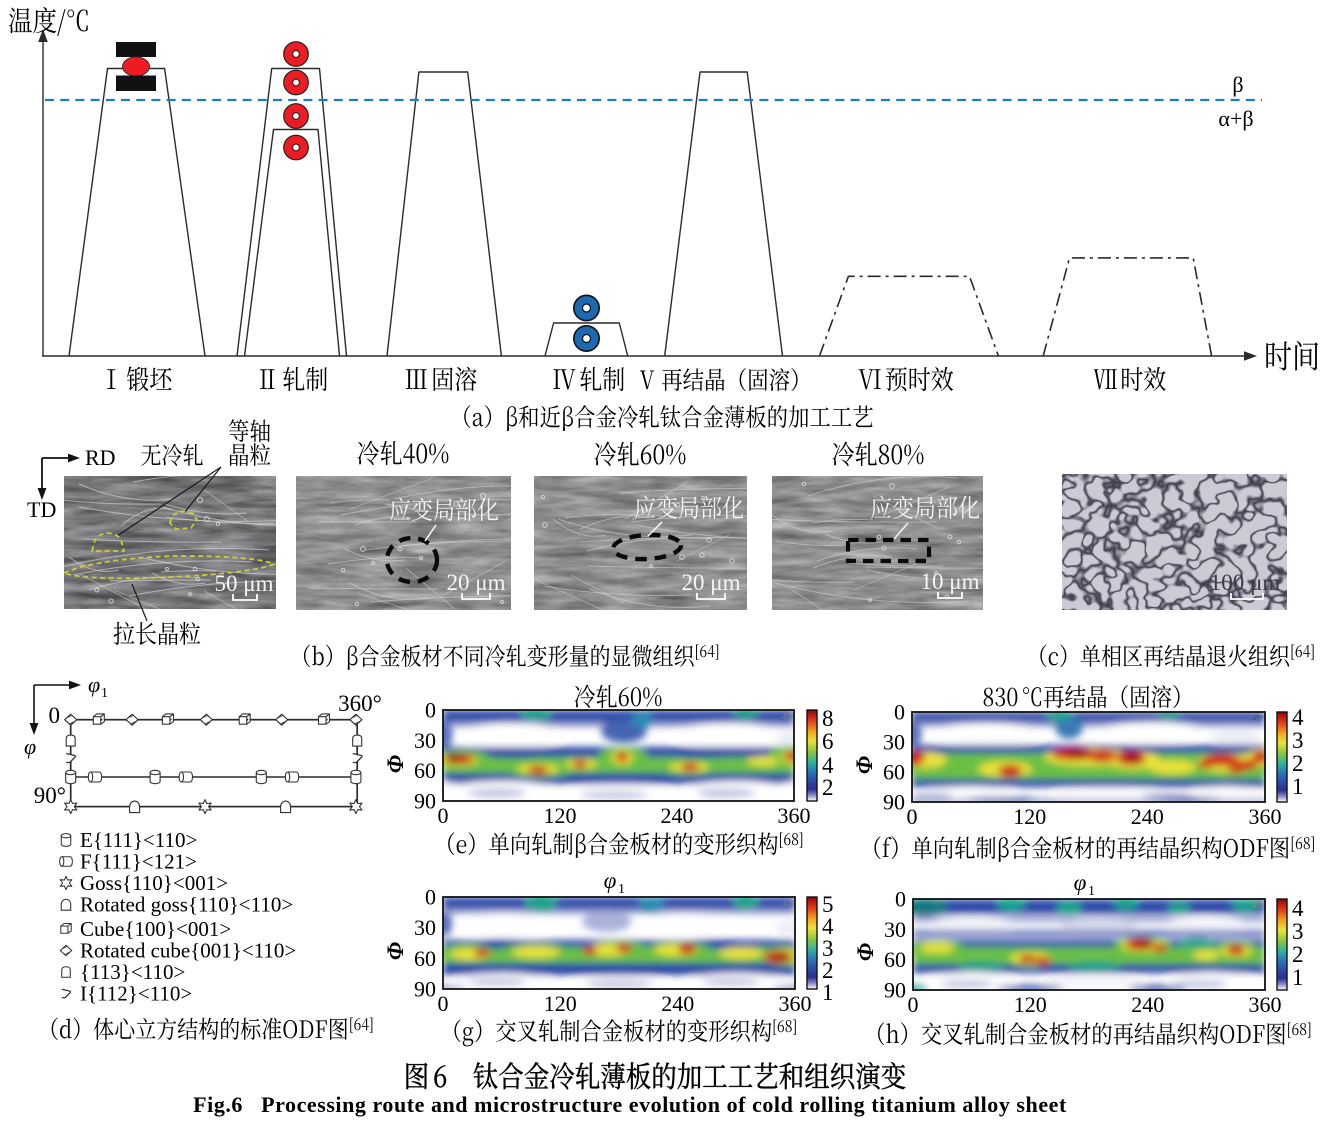  Describe the element at coordinates (244, 583) in the screenshot. I see `svg-text: 50 μm` at that location.